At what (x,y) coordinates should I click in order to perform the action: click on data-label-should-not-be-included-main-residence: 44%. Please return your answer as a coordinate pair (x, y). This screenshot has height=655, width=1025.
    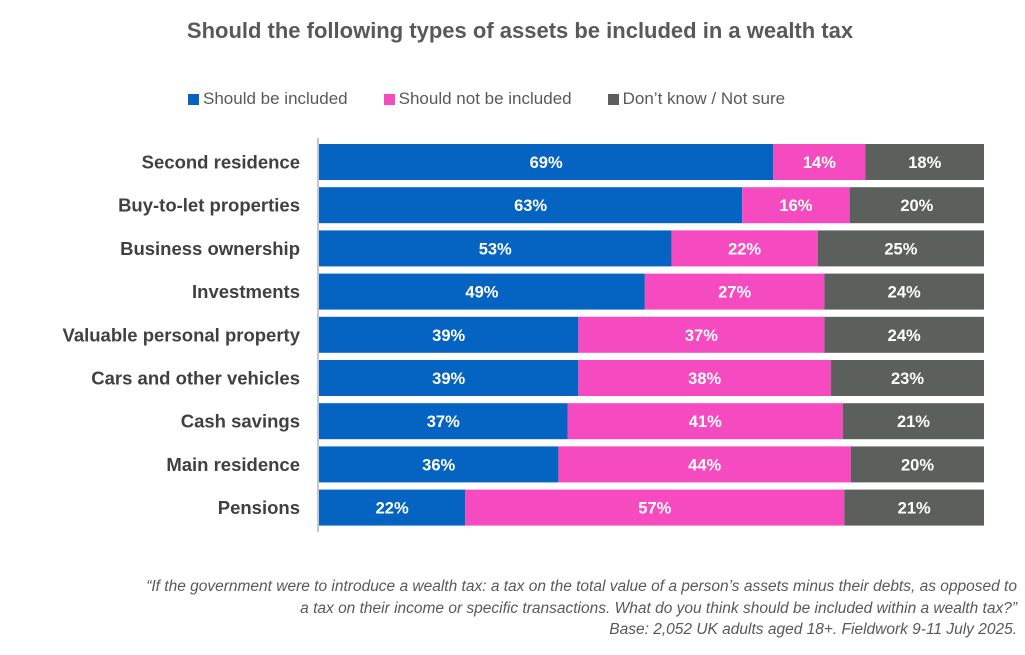
    Looking at the image, I should click on (704, 465).